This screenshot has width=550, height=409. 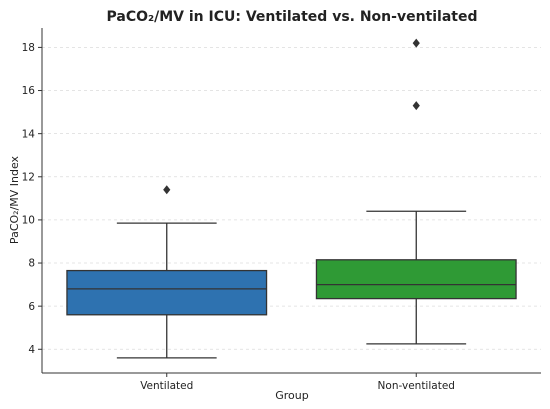 What do you see at coordinates (14, 199) in the screenshot?
I see `y-axis-label: PaCO₂/MV Index` at bounding box center [14, 199].